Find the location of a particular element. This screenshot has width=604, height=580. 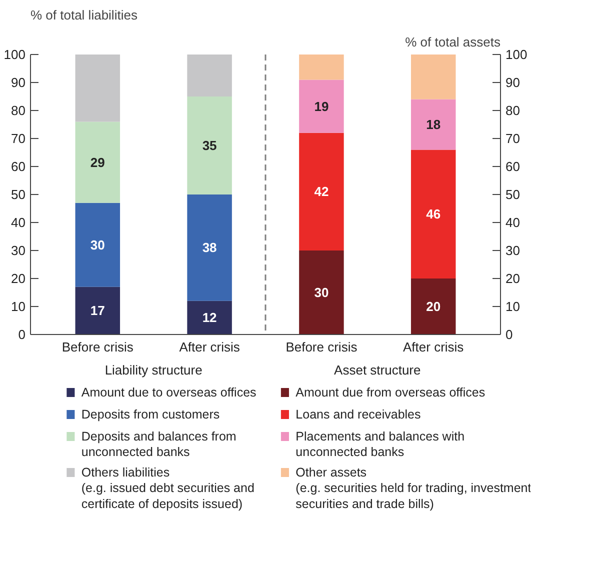

y-tick-label: 0 is located at coordinates (22, 334).